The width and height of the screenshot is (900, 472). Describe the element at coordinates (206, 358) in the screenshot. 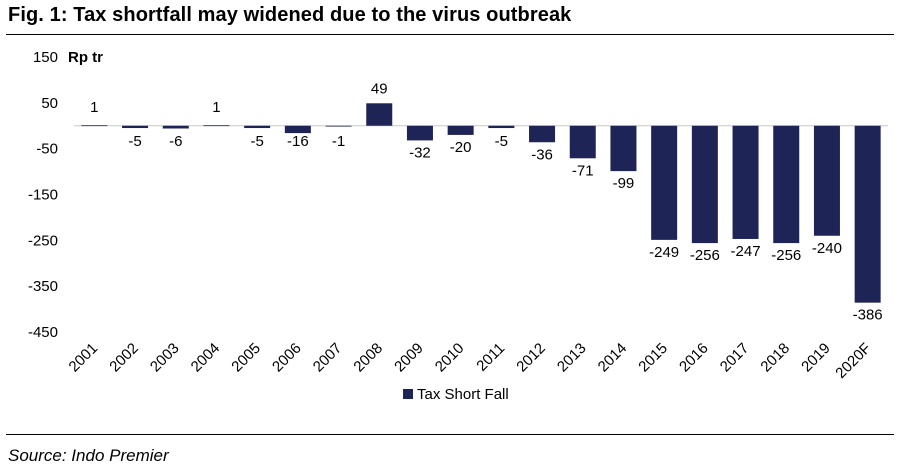

I see `x-tick-label: 2004` at that location.